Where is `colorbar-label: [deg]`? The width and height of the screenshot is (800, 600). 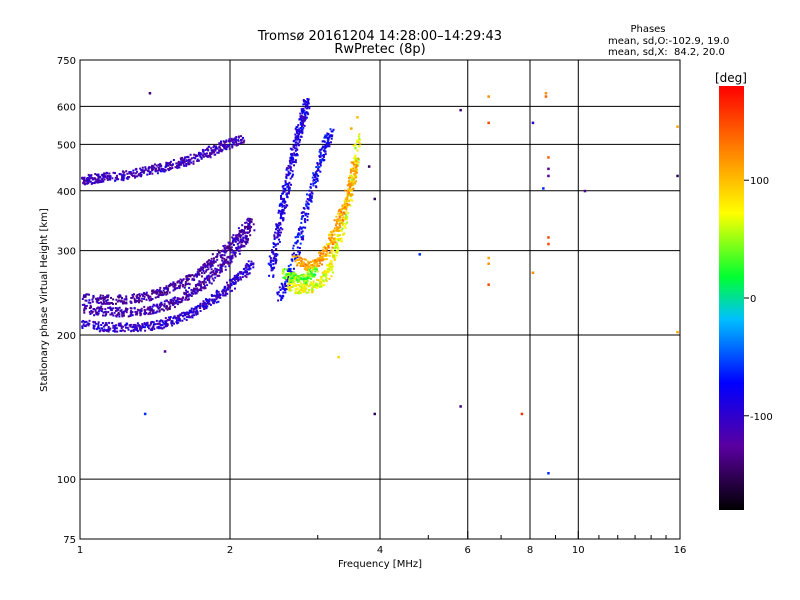 colorbar-label: [deg] is located at coordinates (731, 78).